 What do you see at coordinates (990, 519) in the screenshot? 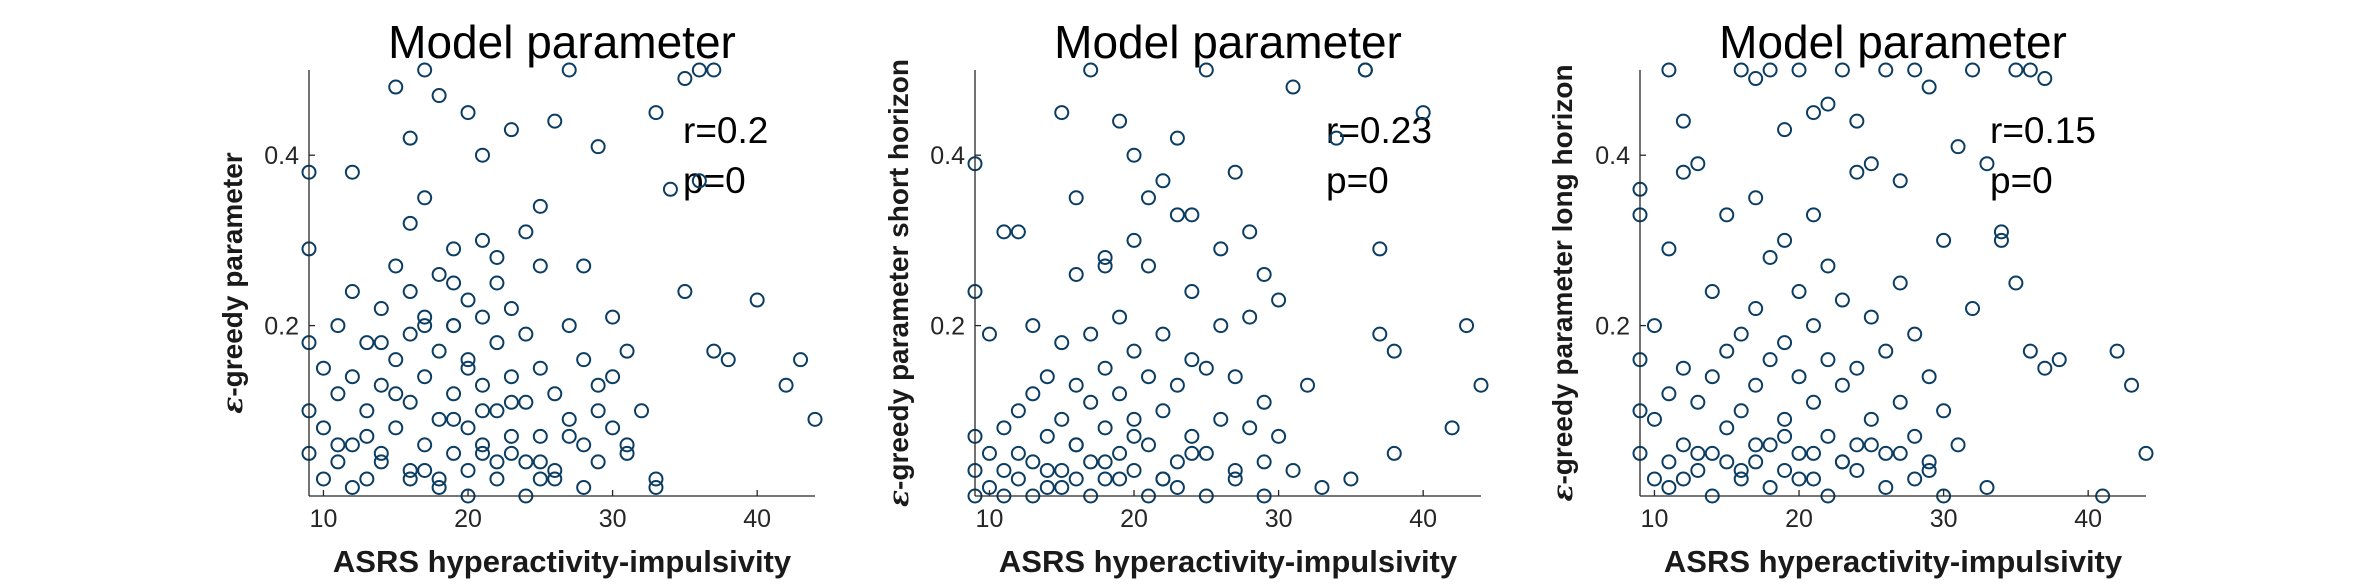
I see `x-tick-label: 10` at bounding box center [990, 519].